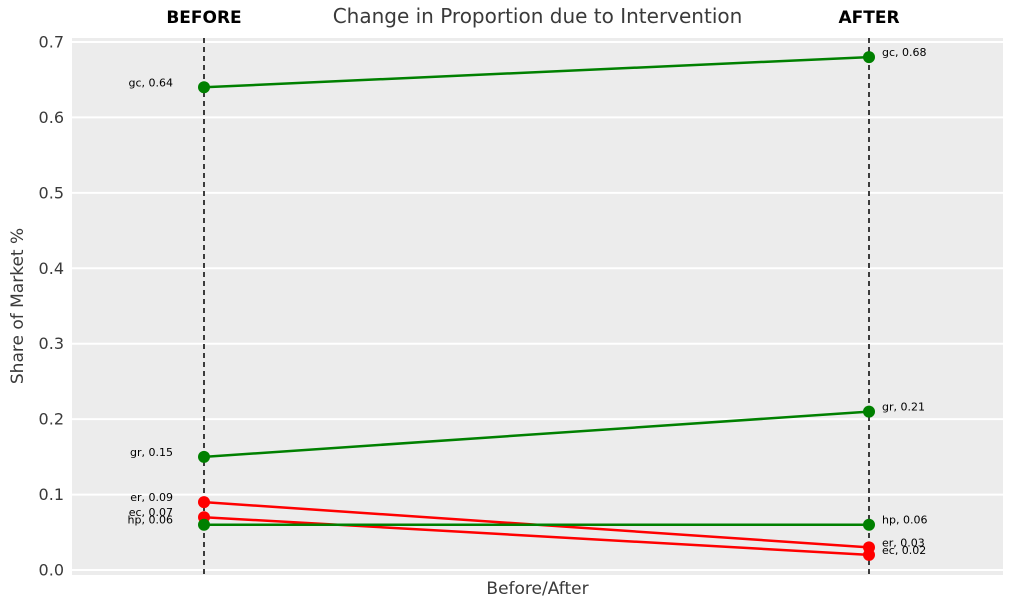 This screenshot has width=1011, height=611. I want to click on y-axis-label: Share of Market %, so click(18, 306).